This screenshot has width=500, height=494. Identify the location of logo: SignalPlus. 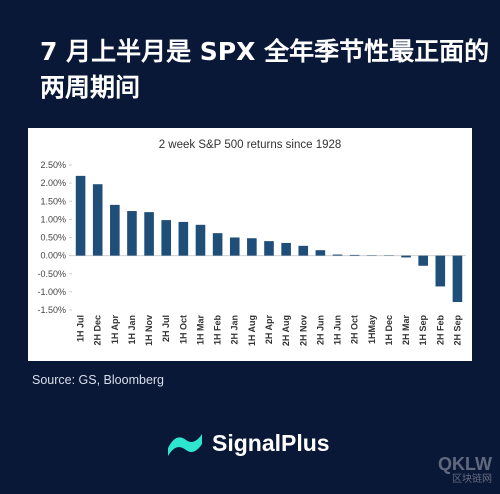
(248, 443).